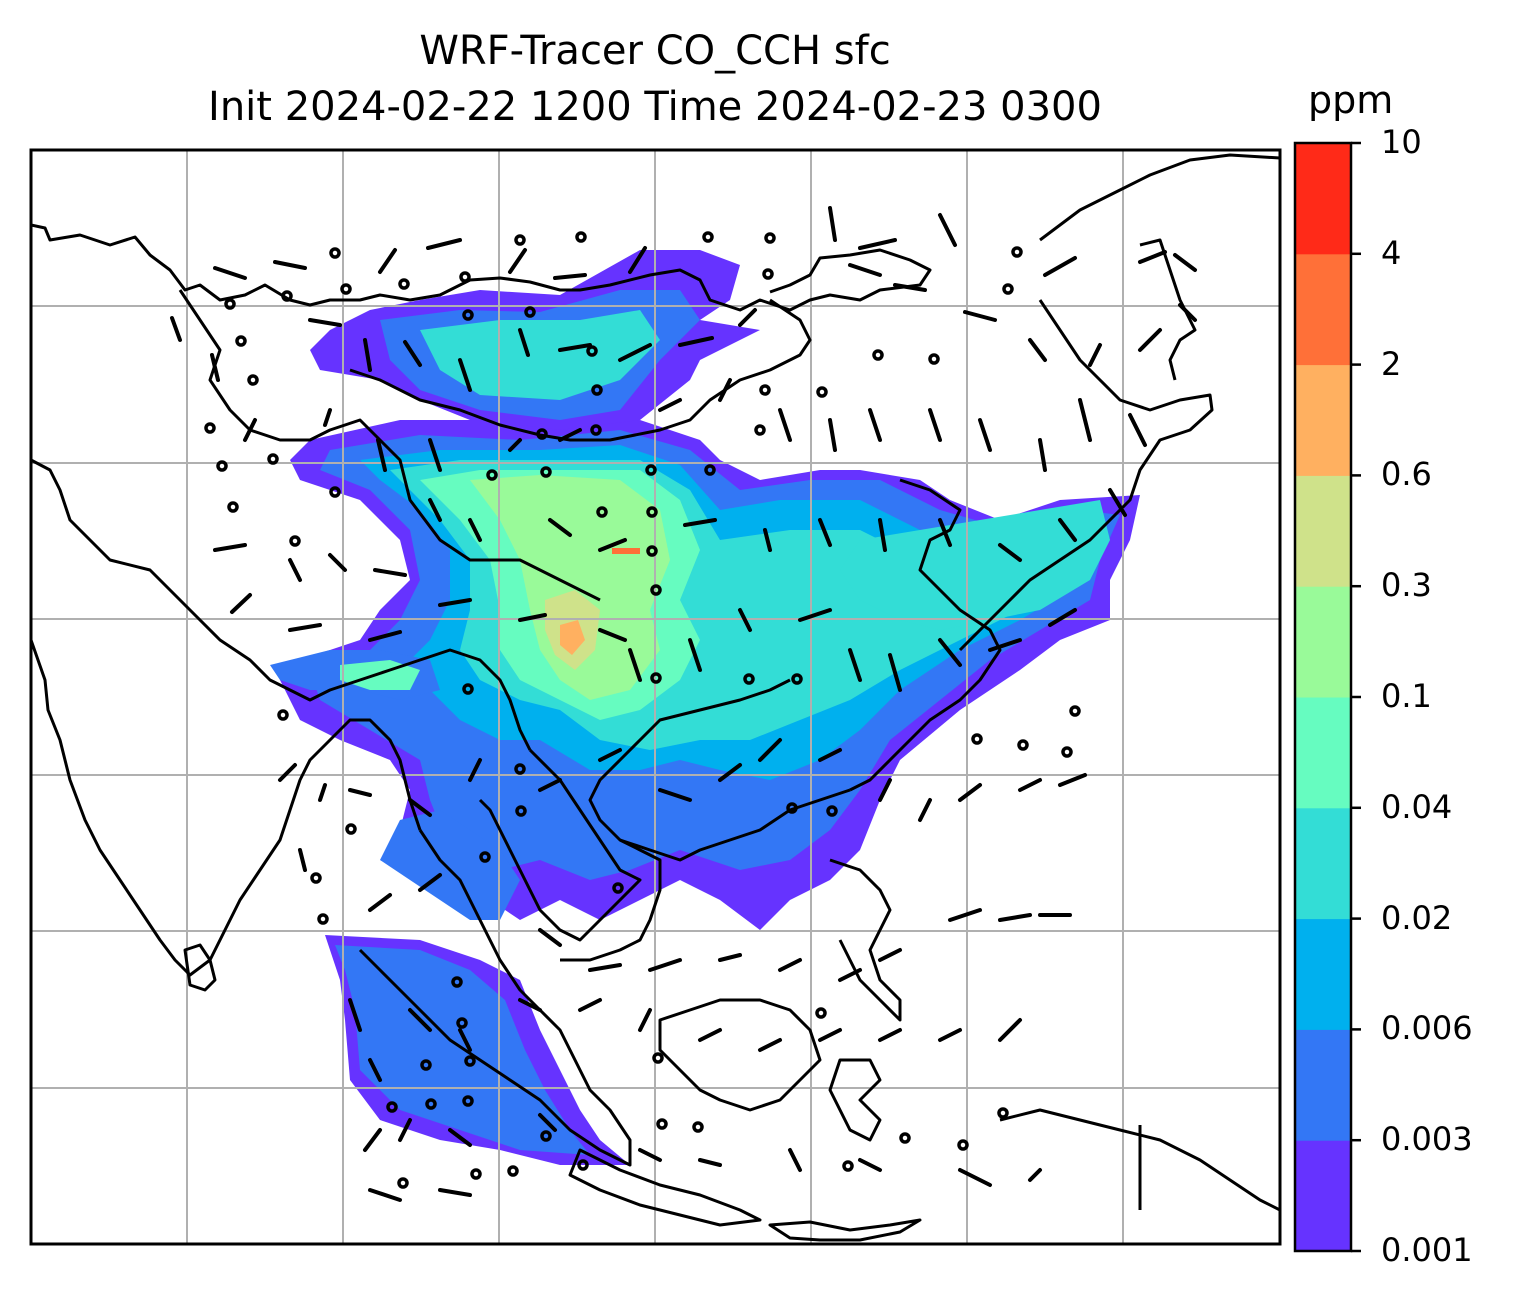 This screenshot has height=1306, width=1528. I want to click on coast-thailand-gulf, so click(560, 845).